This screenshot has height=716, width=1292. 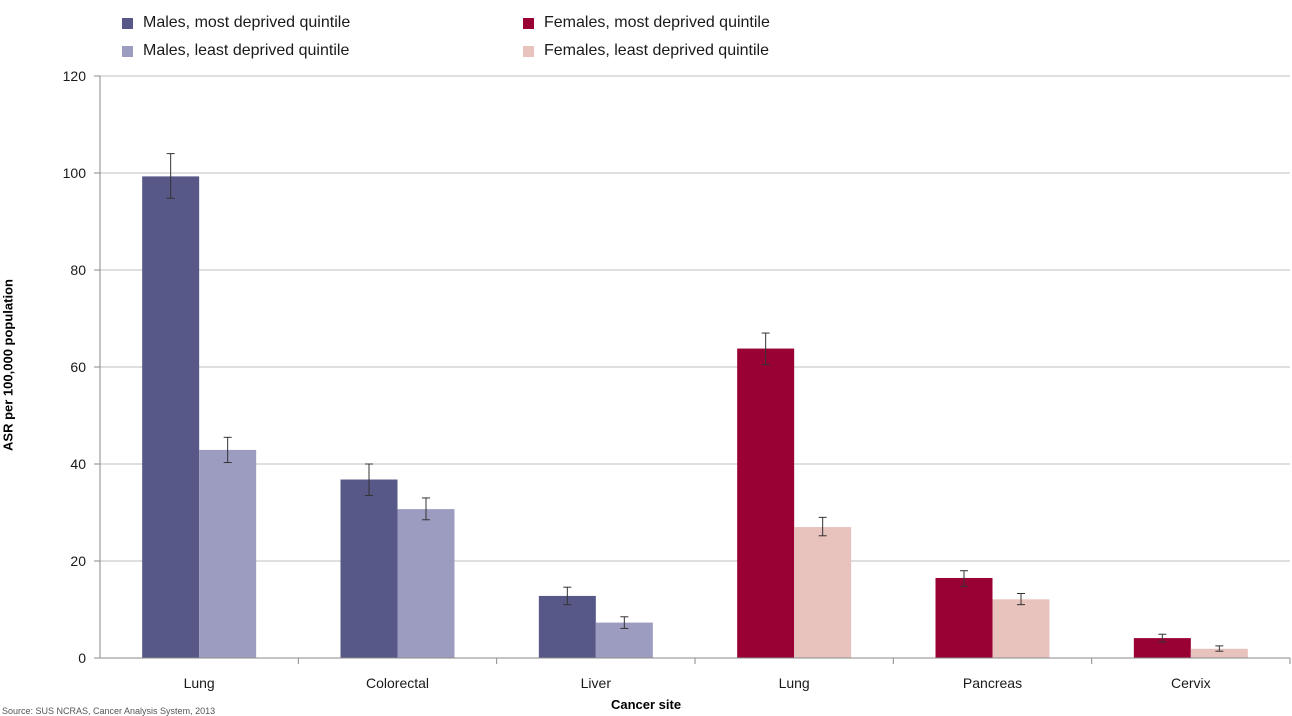 What do you see at coordinates (596, 683) in the screenshot?
I see `x-tick-label: Liver` at bounding box center [596, 683].